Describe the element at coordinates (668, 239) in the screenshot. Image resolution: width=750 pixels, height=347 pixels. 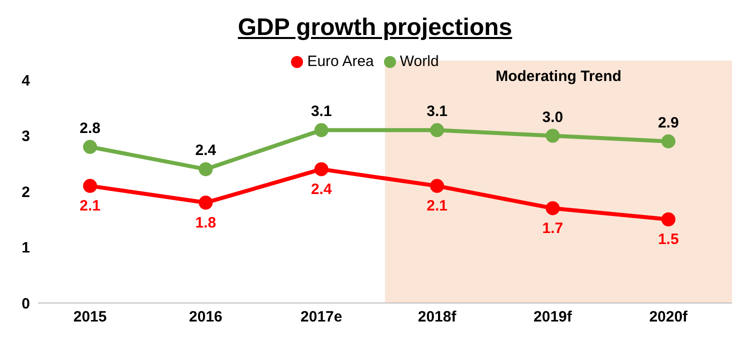
I see `data-label: 1.5` at that location.